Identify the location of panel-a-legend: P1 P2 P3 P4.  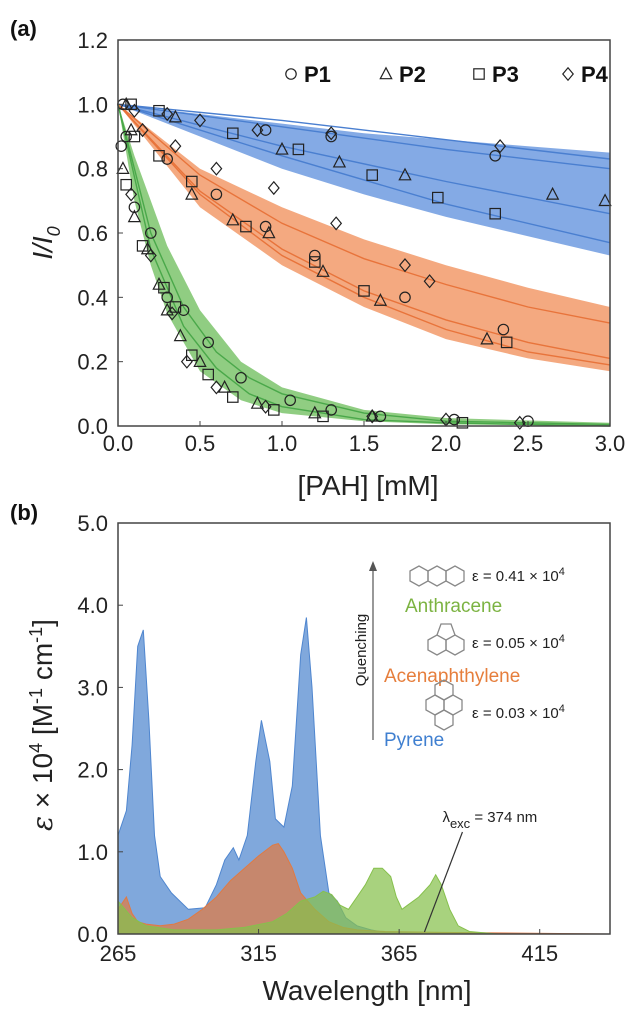
(447, 74).